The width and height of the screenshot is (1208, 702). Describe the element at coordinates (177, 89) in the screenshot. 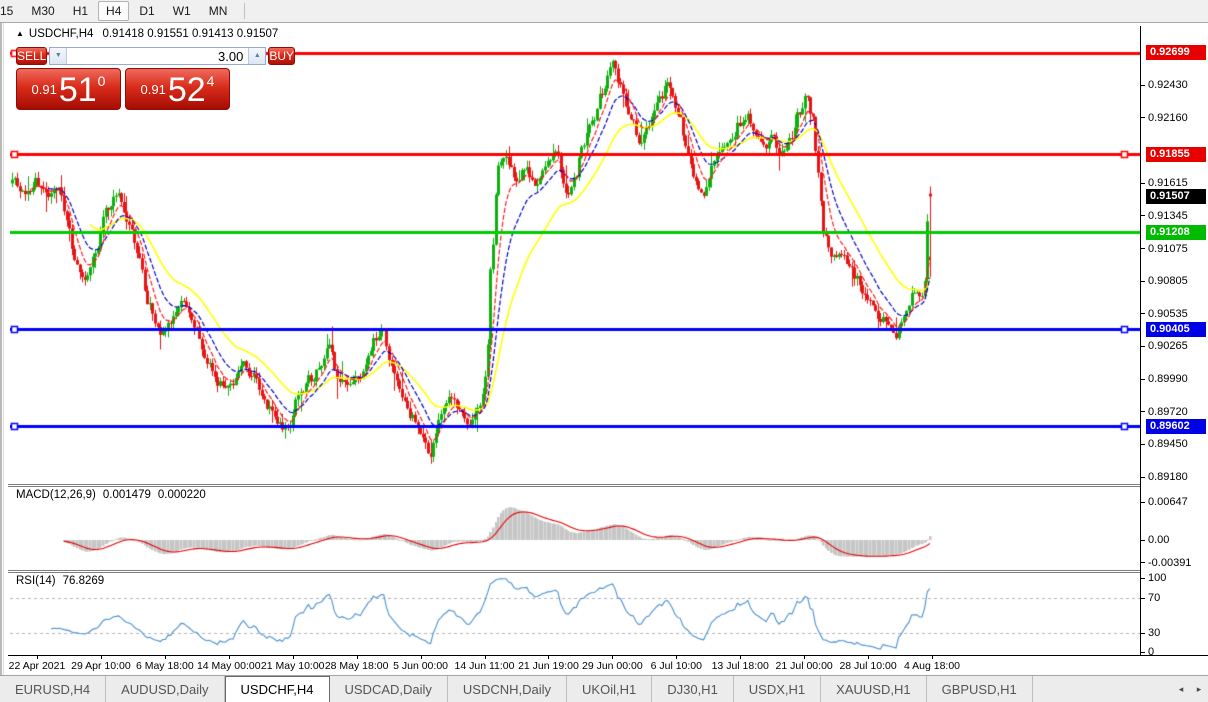

I see `buy-price-tile: 0.91 52 4` at that location.